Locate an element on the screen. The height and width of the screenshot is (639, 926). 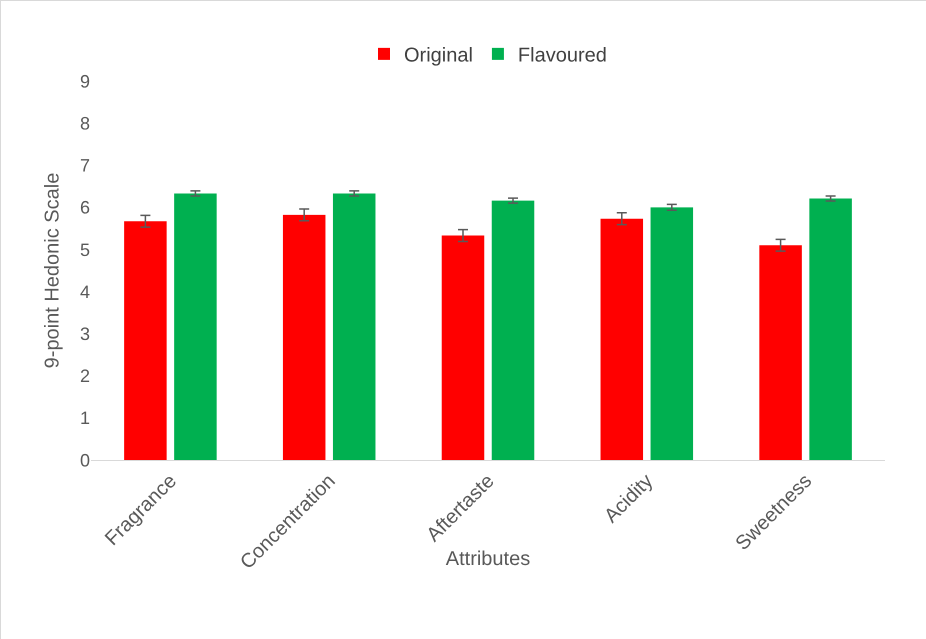
y-tick-label: 0 is located at coordinates (85, 460).